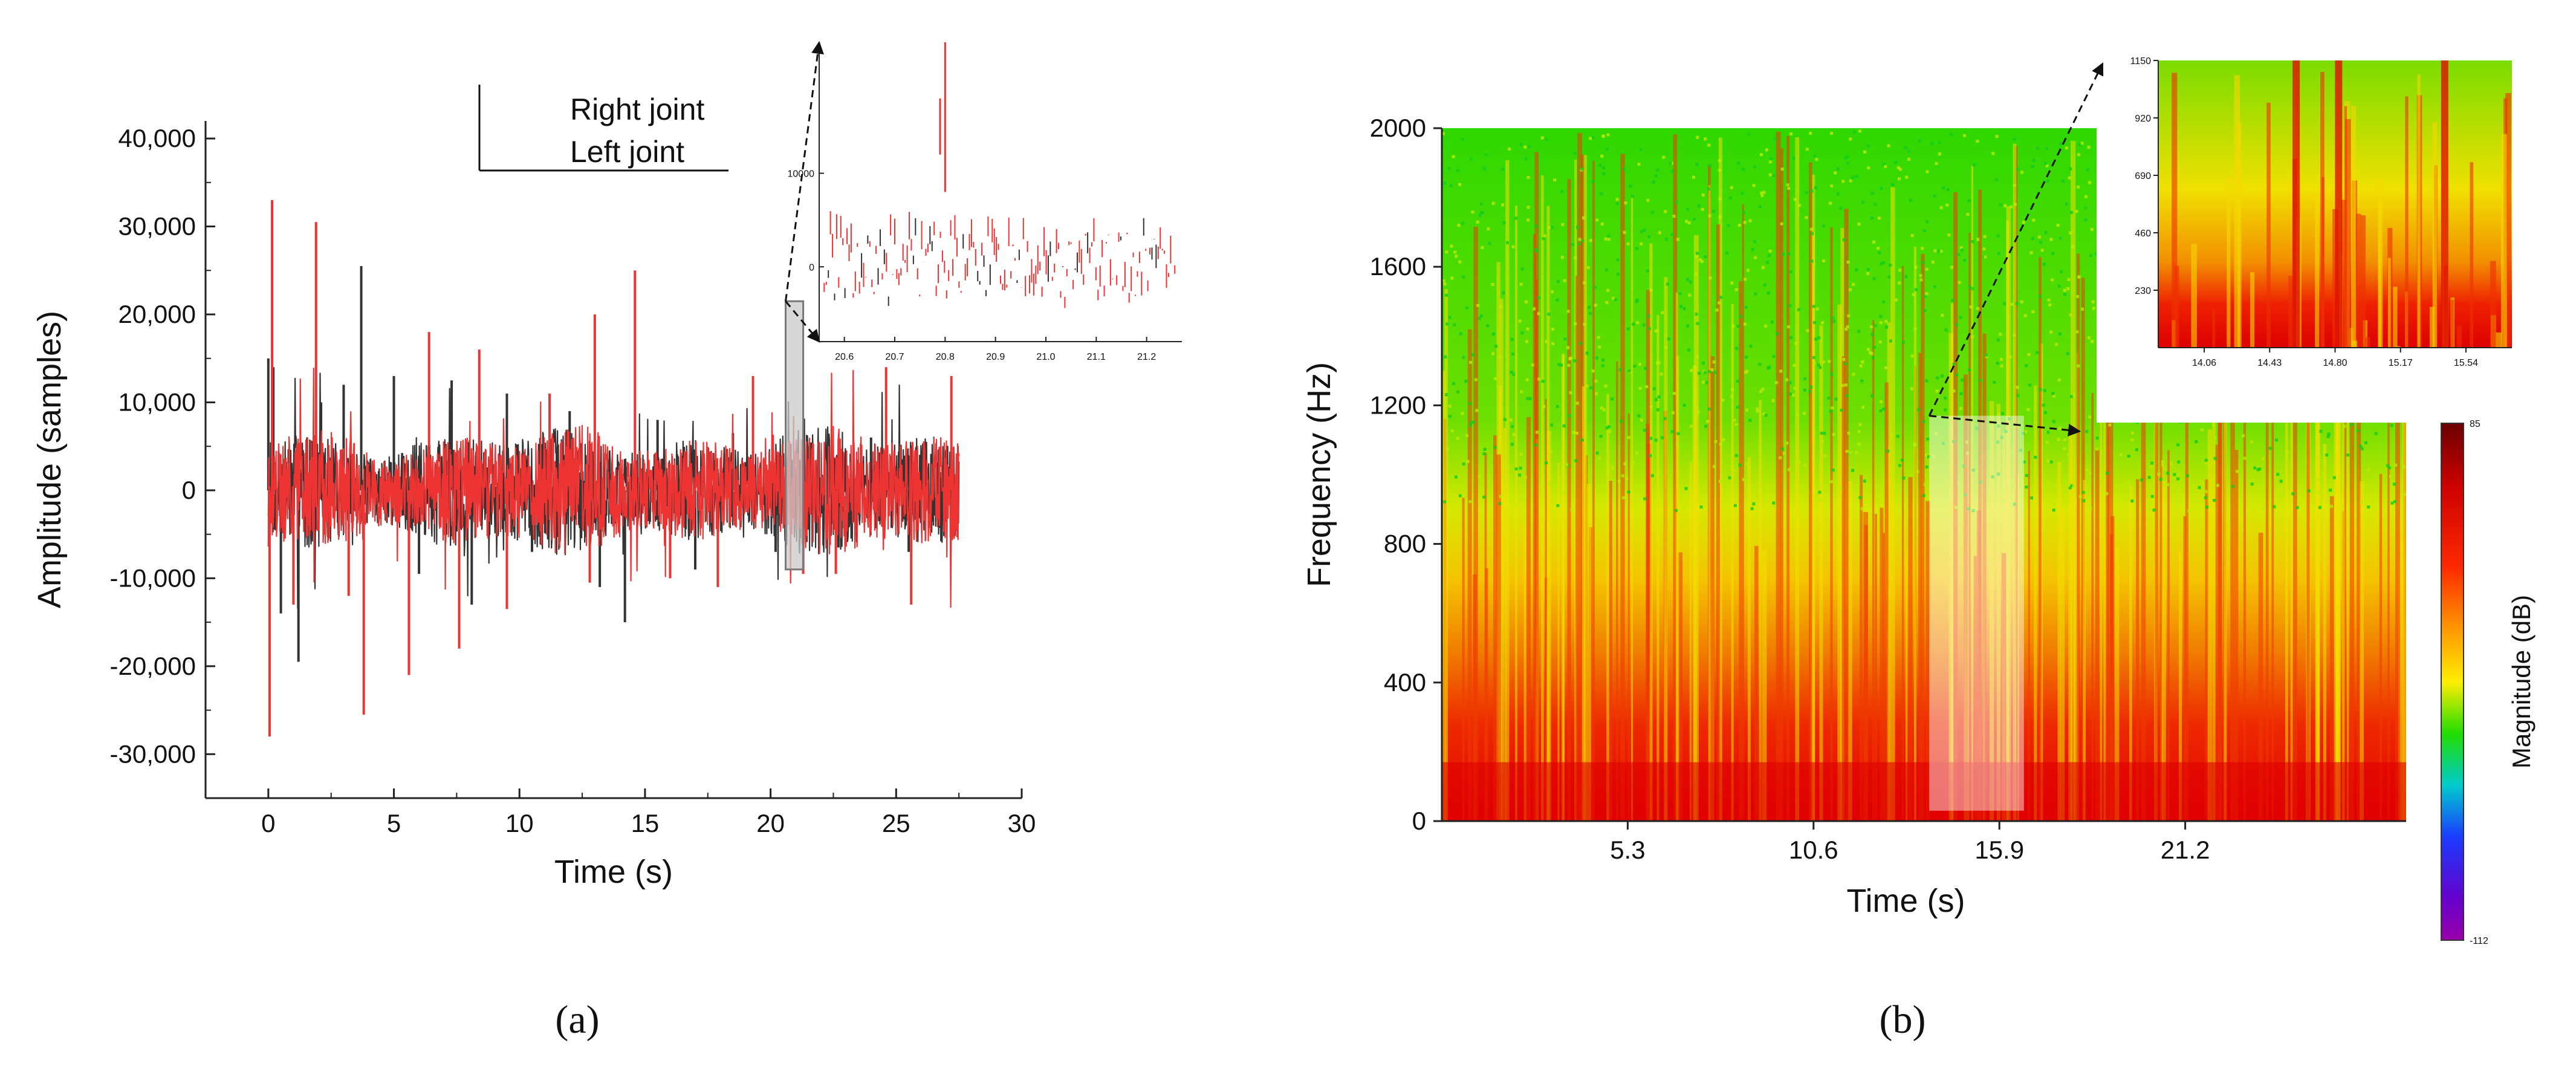  Describe the element at coordinates (946, 357) in the screenshot. I see `inset-x-tick-label: 20.8` at that location.